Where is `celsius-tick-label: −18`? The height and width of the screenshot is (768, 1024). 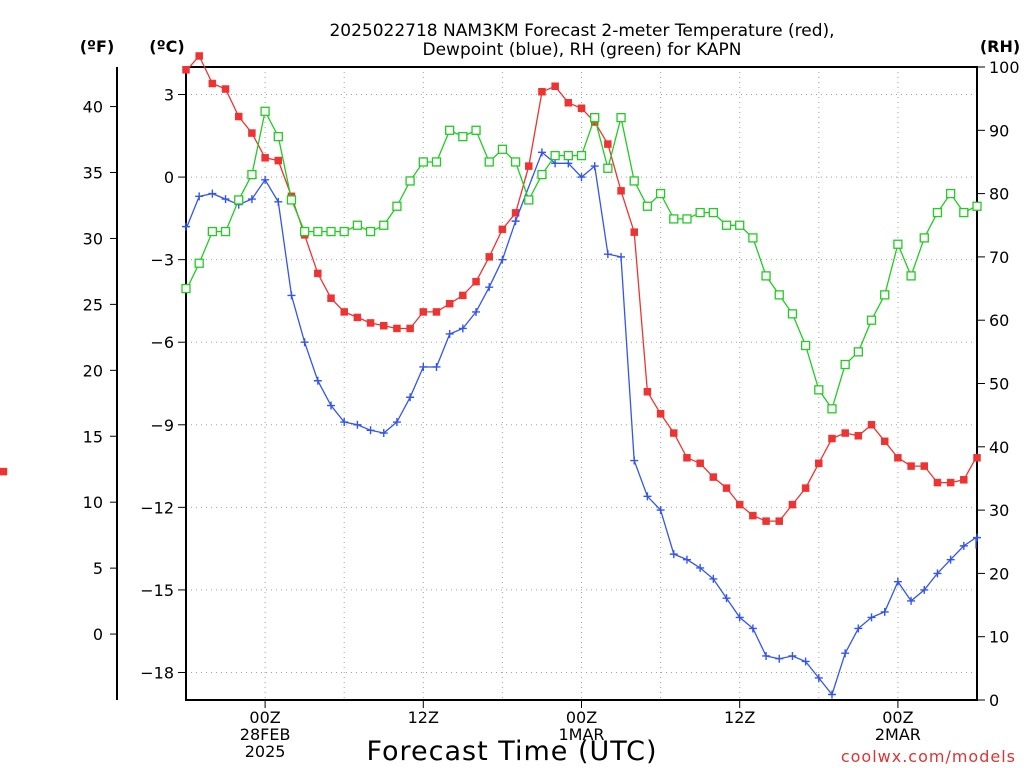 celsius-tick-label: −18 is located at coordinates (157, 672).